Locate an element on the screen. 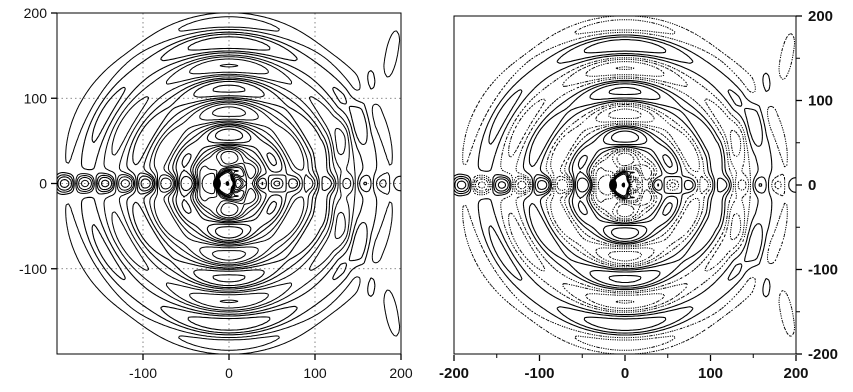 The height and width of the screenshot is (392, 853). right-x-tick-label: -100 is located at coordinates (539, 373).